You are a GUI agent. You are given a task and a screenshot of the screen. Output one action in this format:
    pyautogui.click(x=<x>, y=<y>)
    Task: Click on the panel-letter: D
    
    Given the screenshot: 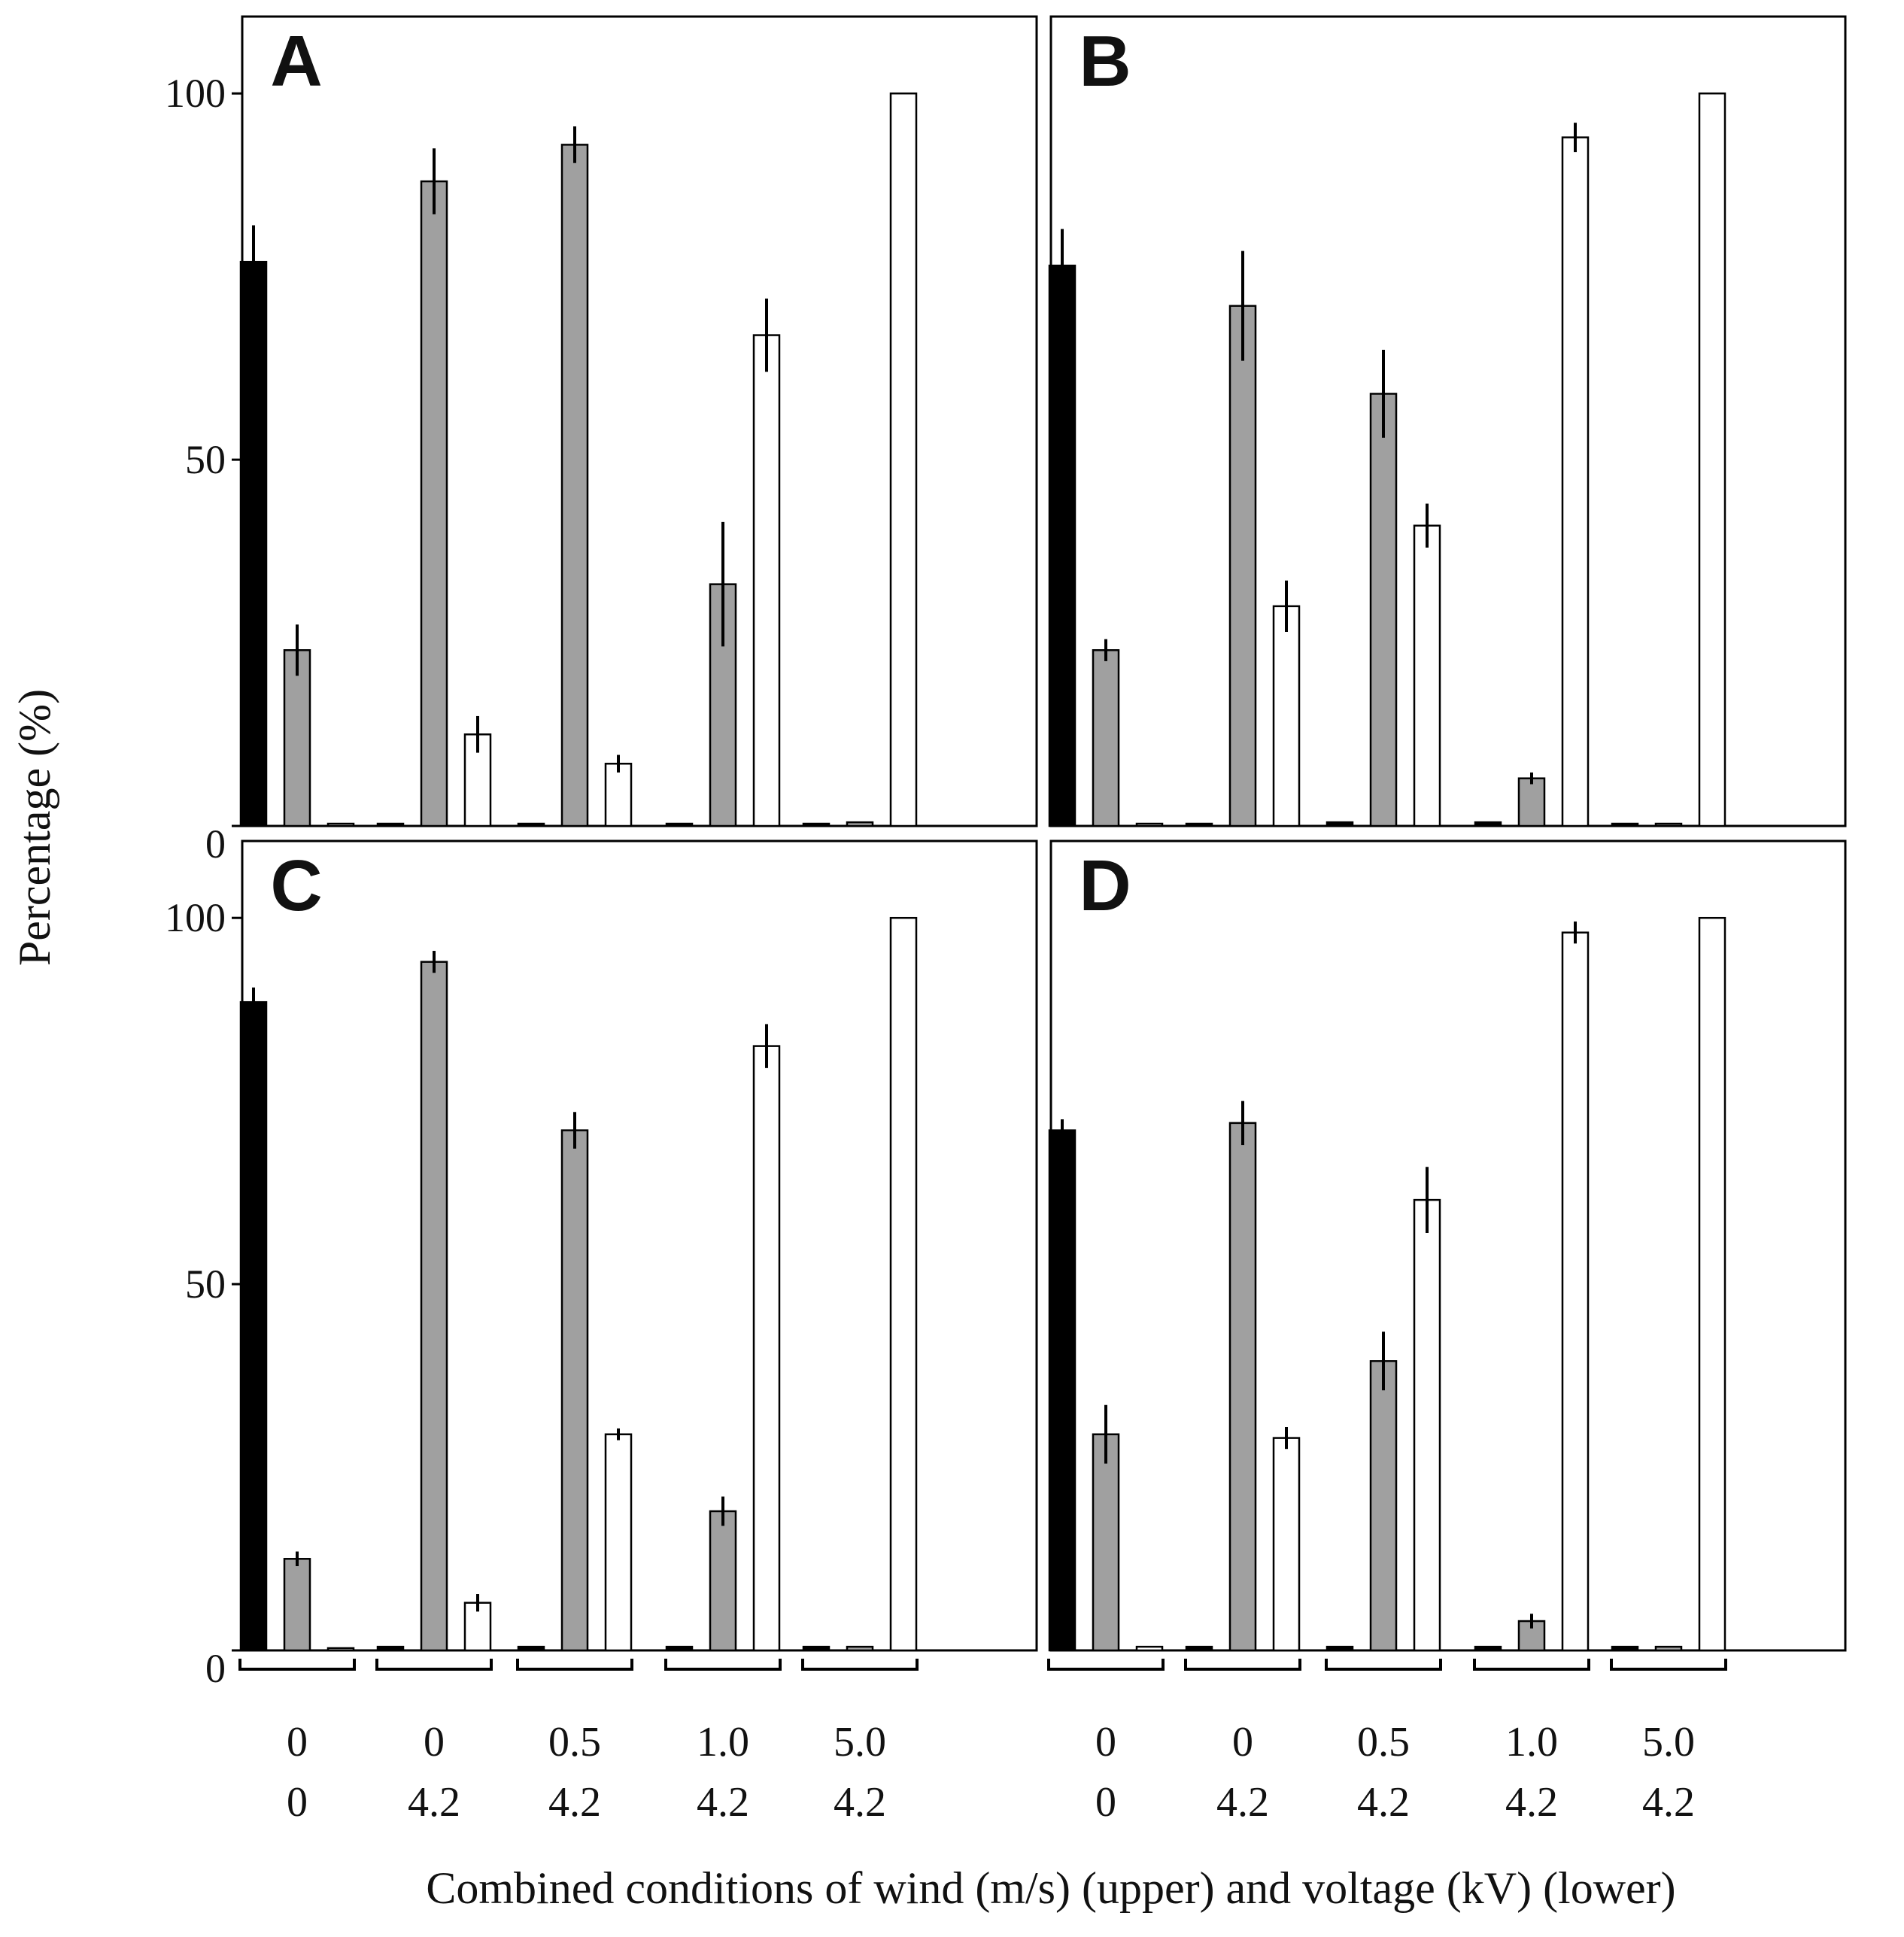 What is the action you would take?
    pyautogui.click(x=1105, y=886)
    